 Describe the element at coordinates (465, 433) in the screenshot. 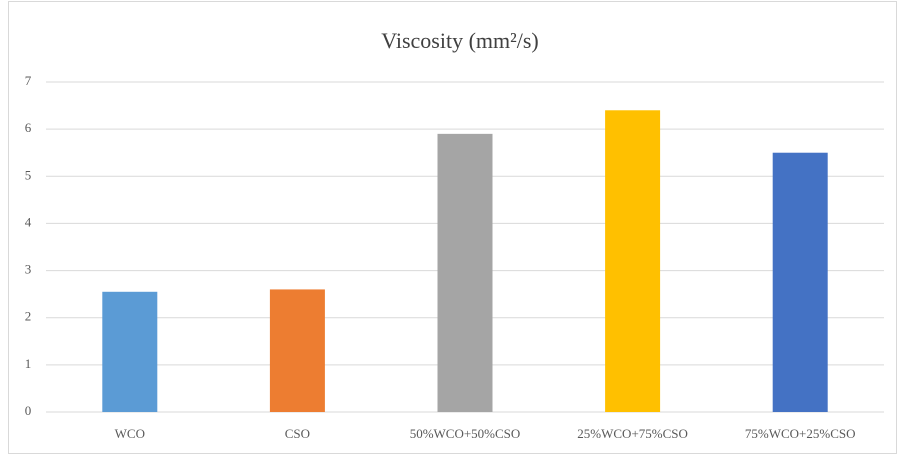

I see `x-tick-label: 50%WCO+50%CSO` at that location.